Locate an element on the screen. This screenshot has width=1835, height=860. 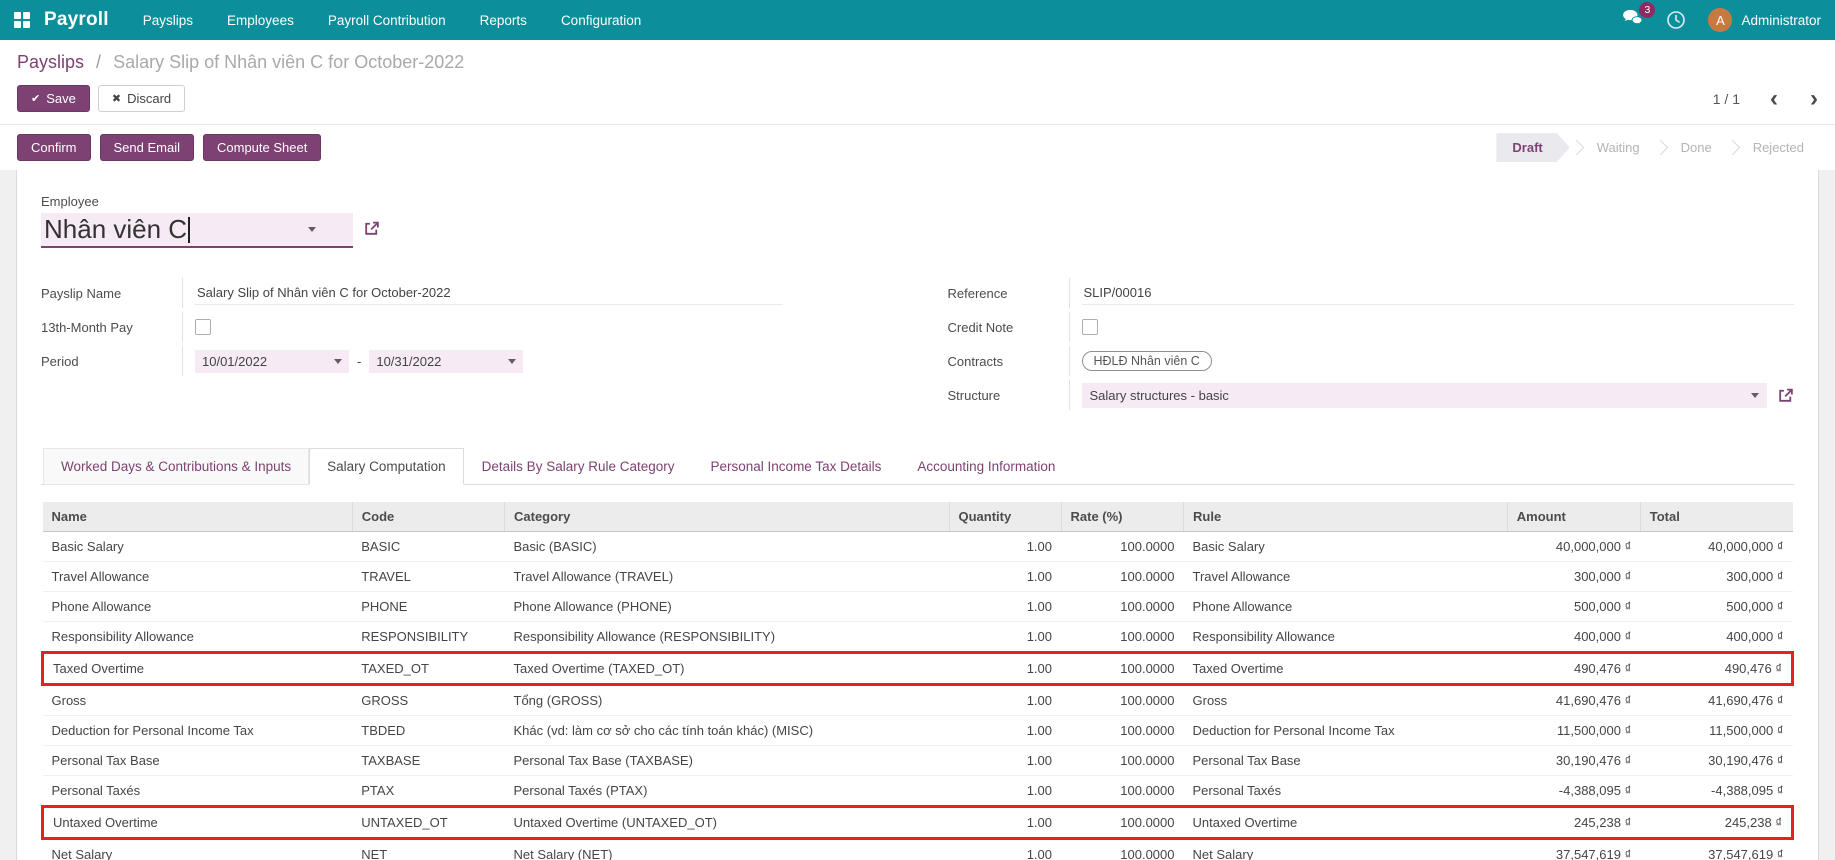
column-header: Rule is located at coordinates (1345, 517).